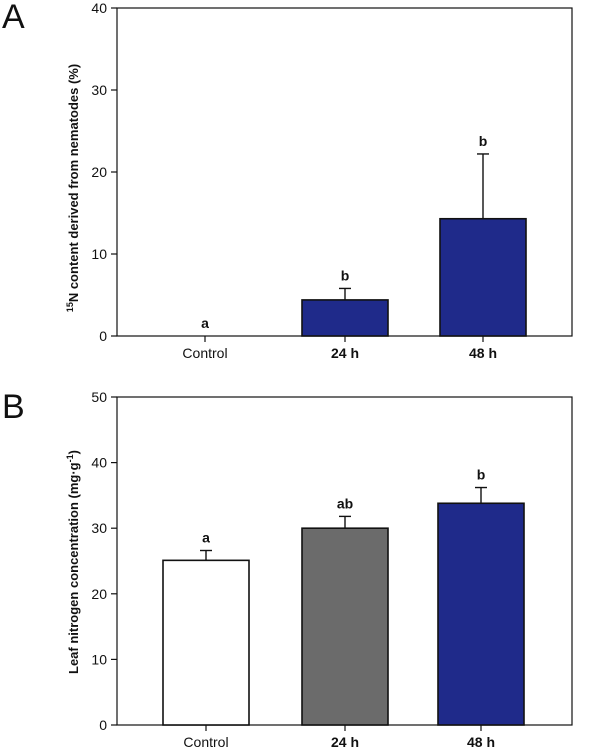 The width and height of the screenshot is (600, 748). I want to click on panel-b-bar-24h, so click(345, 626).